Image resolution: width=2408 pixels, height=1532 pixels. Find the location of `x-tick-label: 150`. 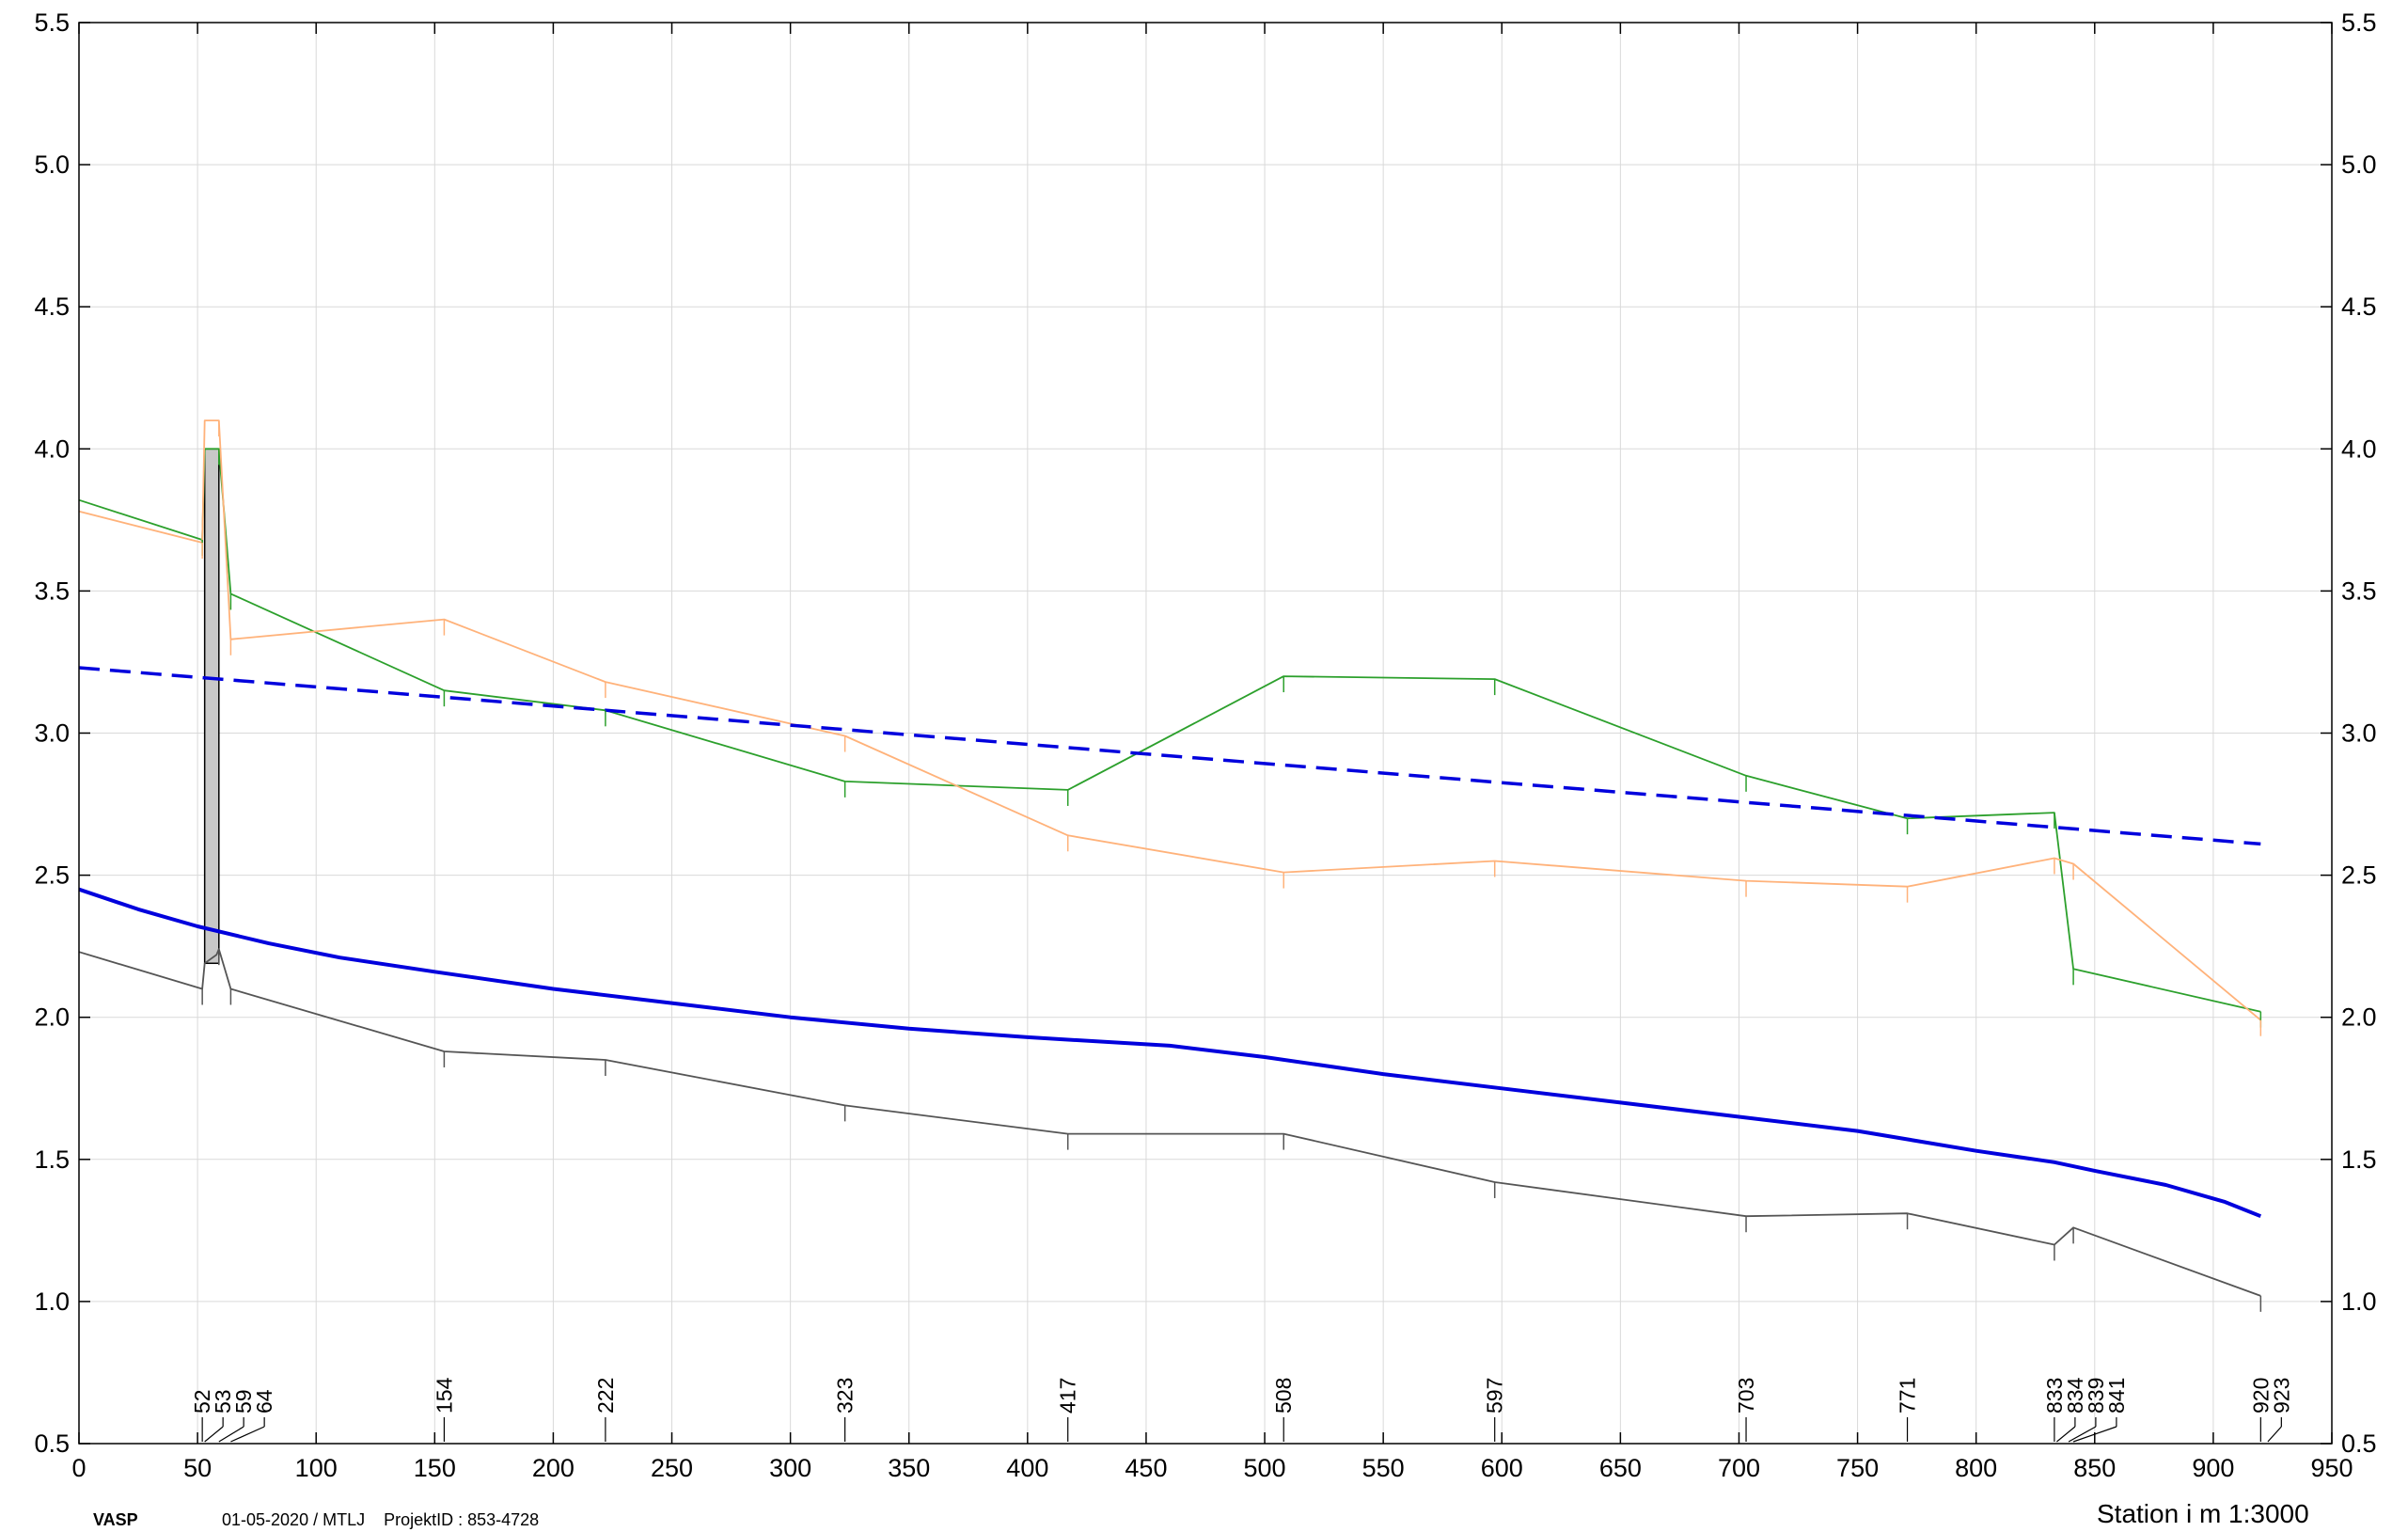

x-tick-label: 150 is located at coordinates (435, 1468).